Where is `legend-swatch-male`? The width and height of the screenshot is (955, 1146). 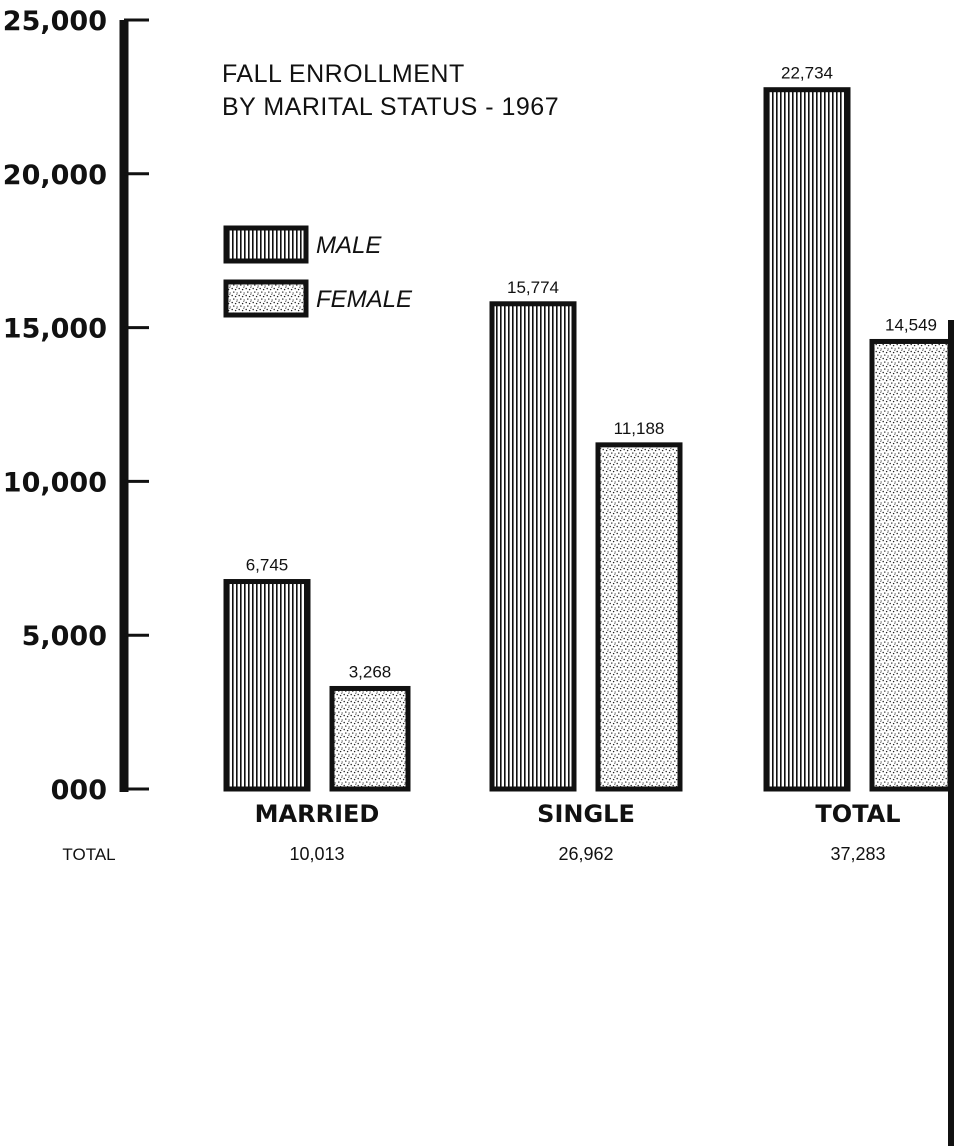 legend-swatch-male is located at coordinates (266, 244).